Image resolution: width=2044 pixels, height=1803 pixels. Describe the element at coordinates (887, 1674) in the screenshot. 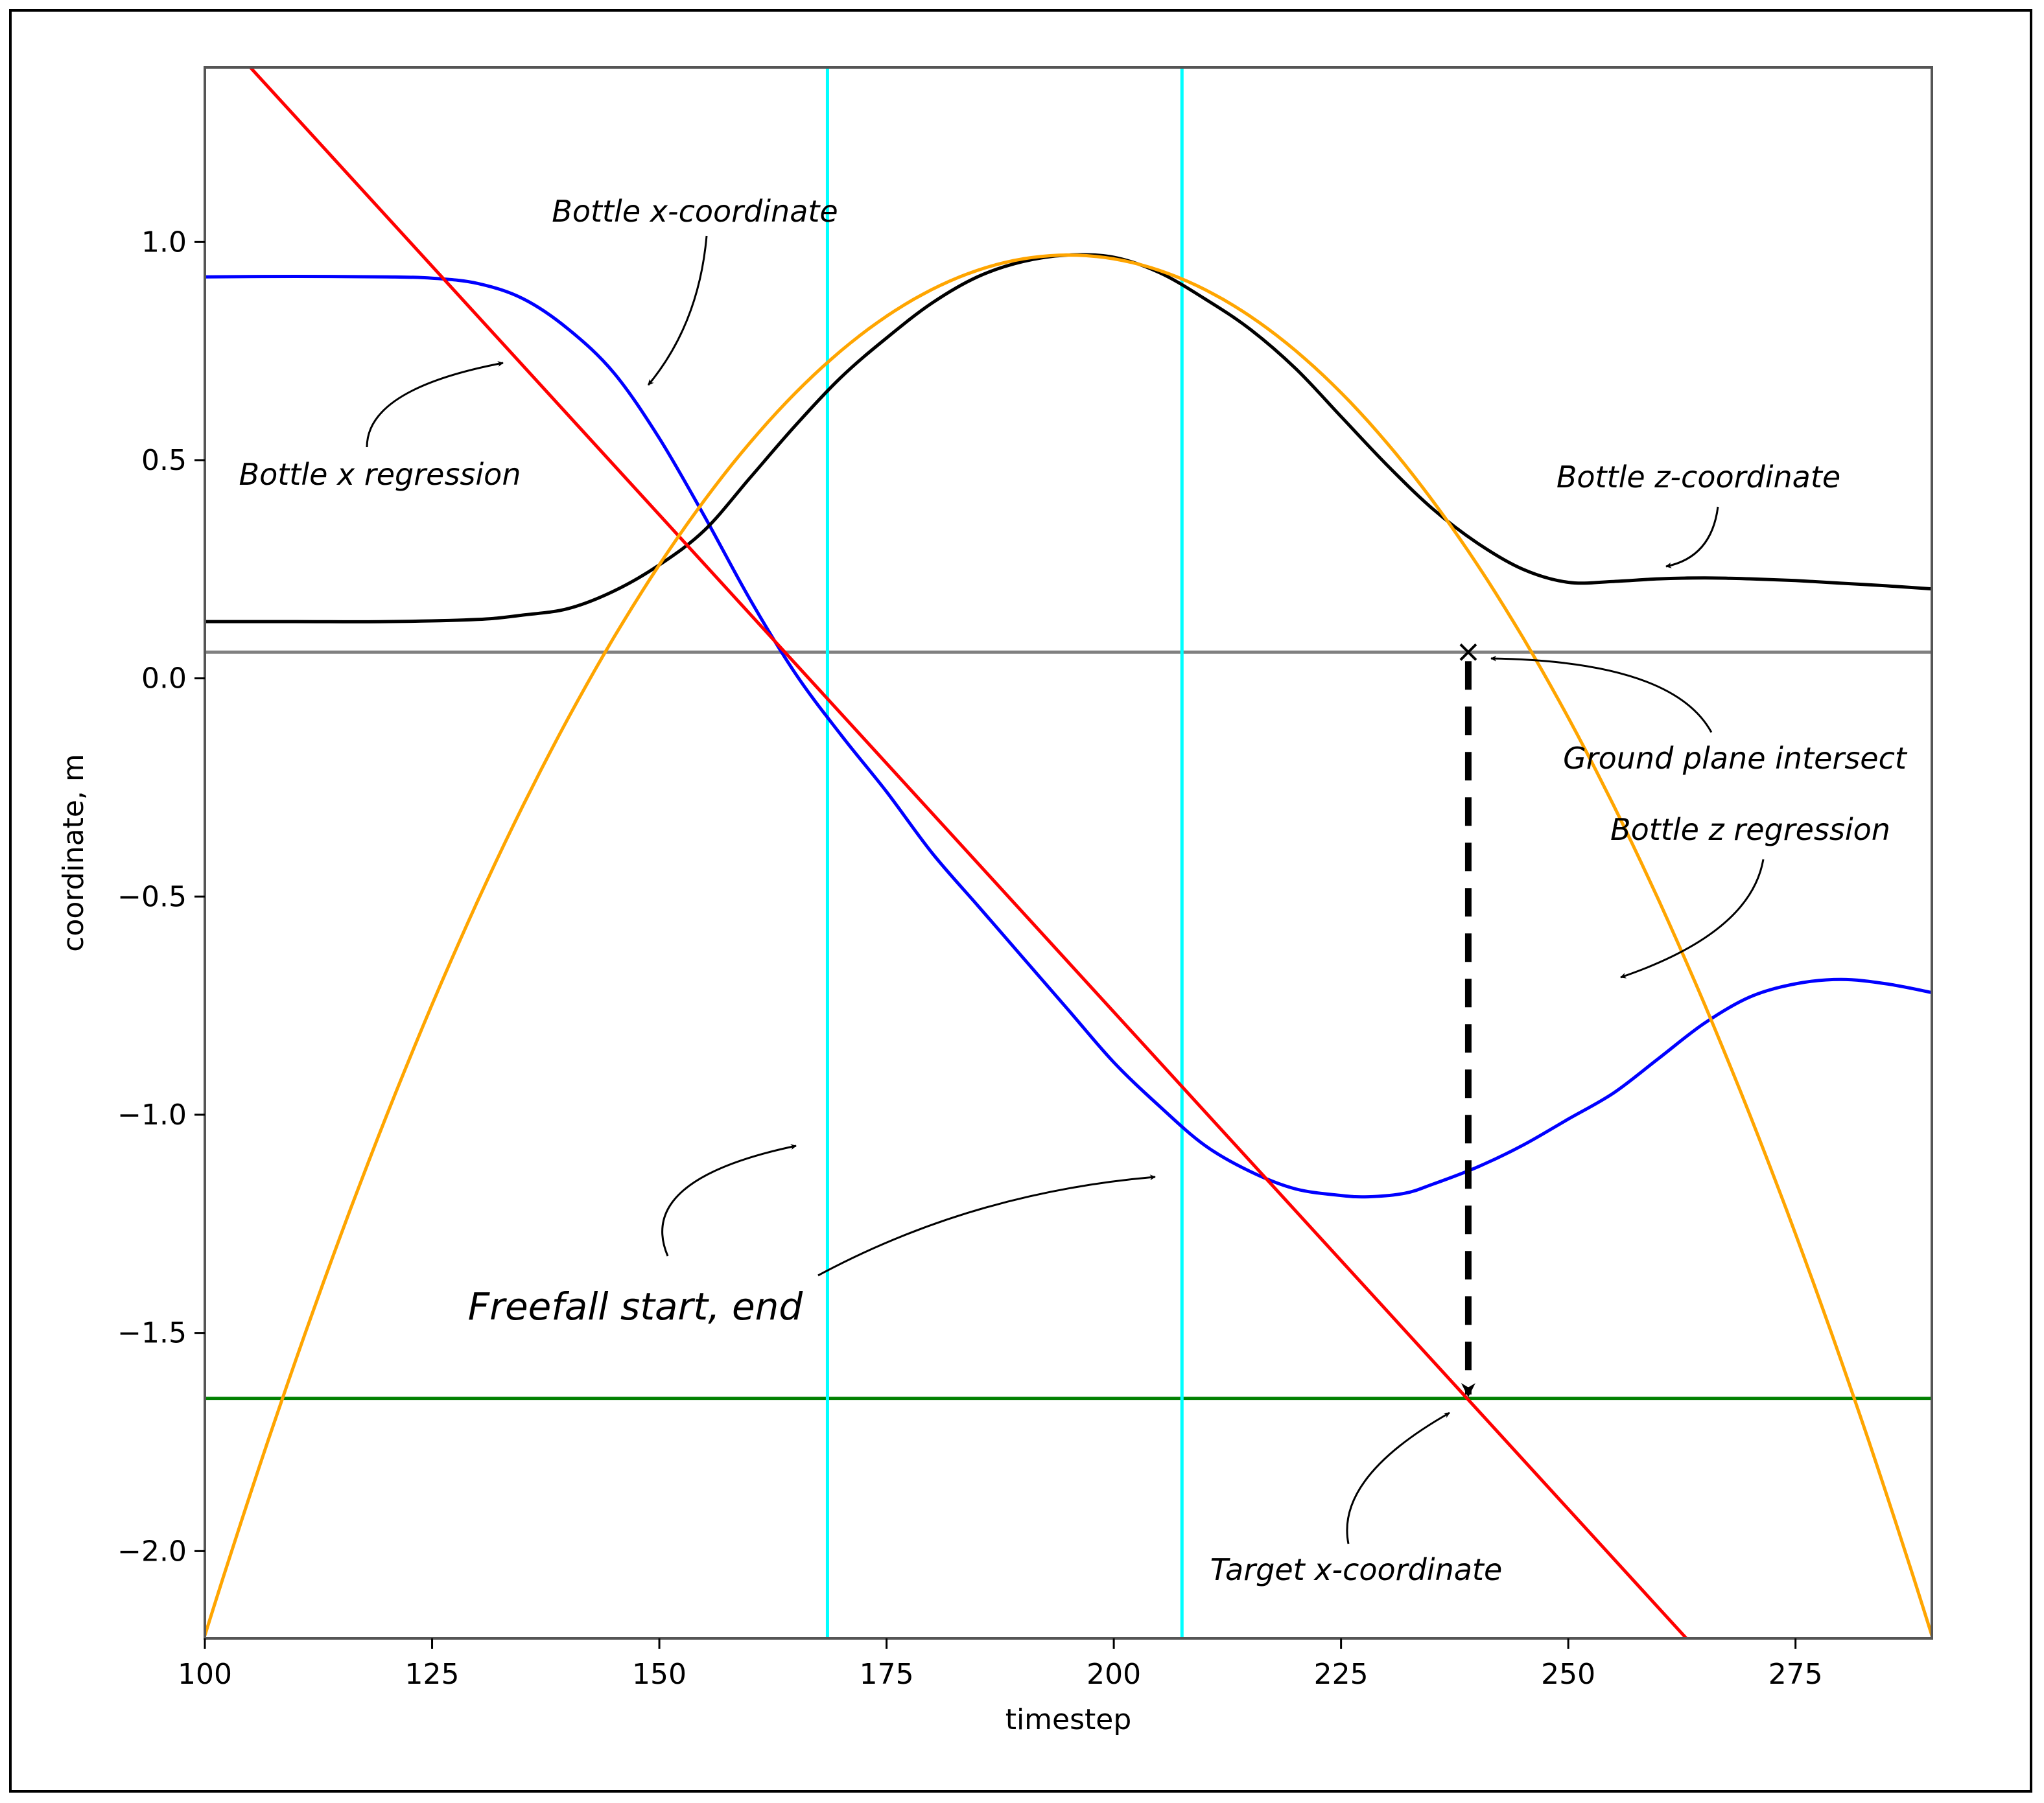

I see `x-tick-label: 175` at that location.